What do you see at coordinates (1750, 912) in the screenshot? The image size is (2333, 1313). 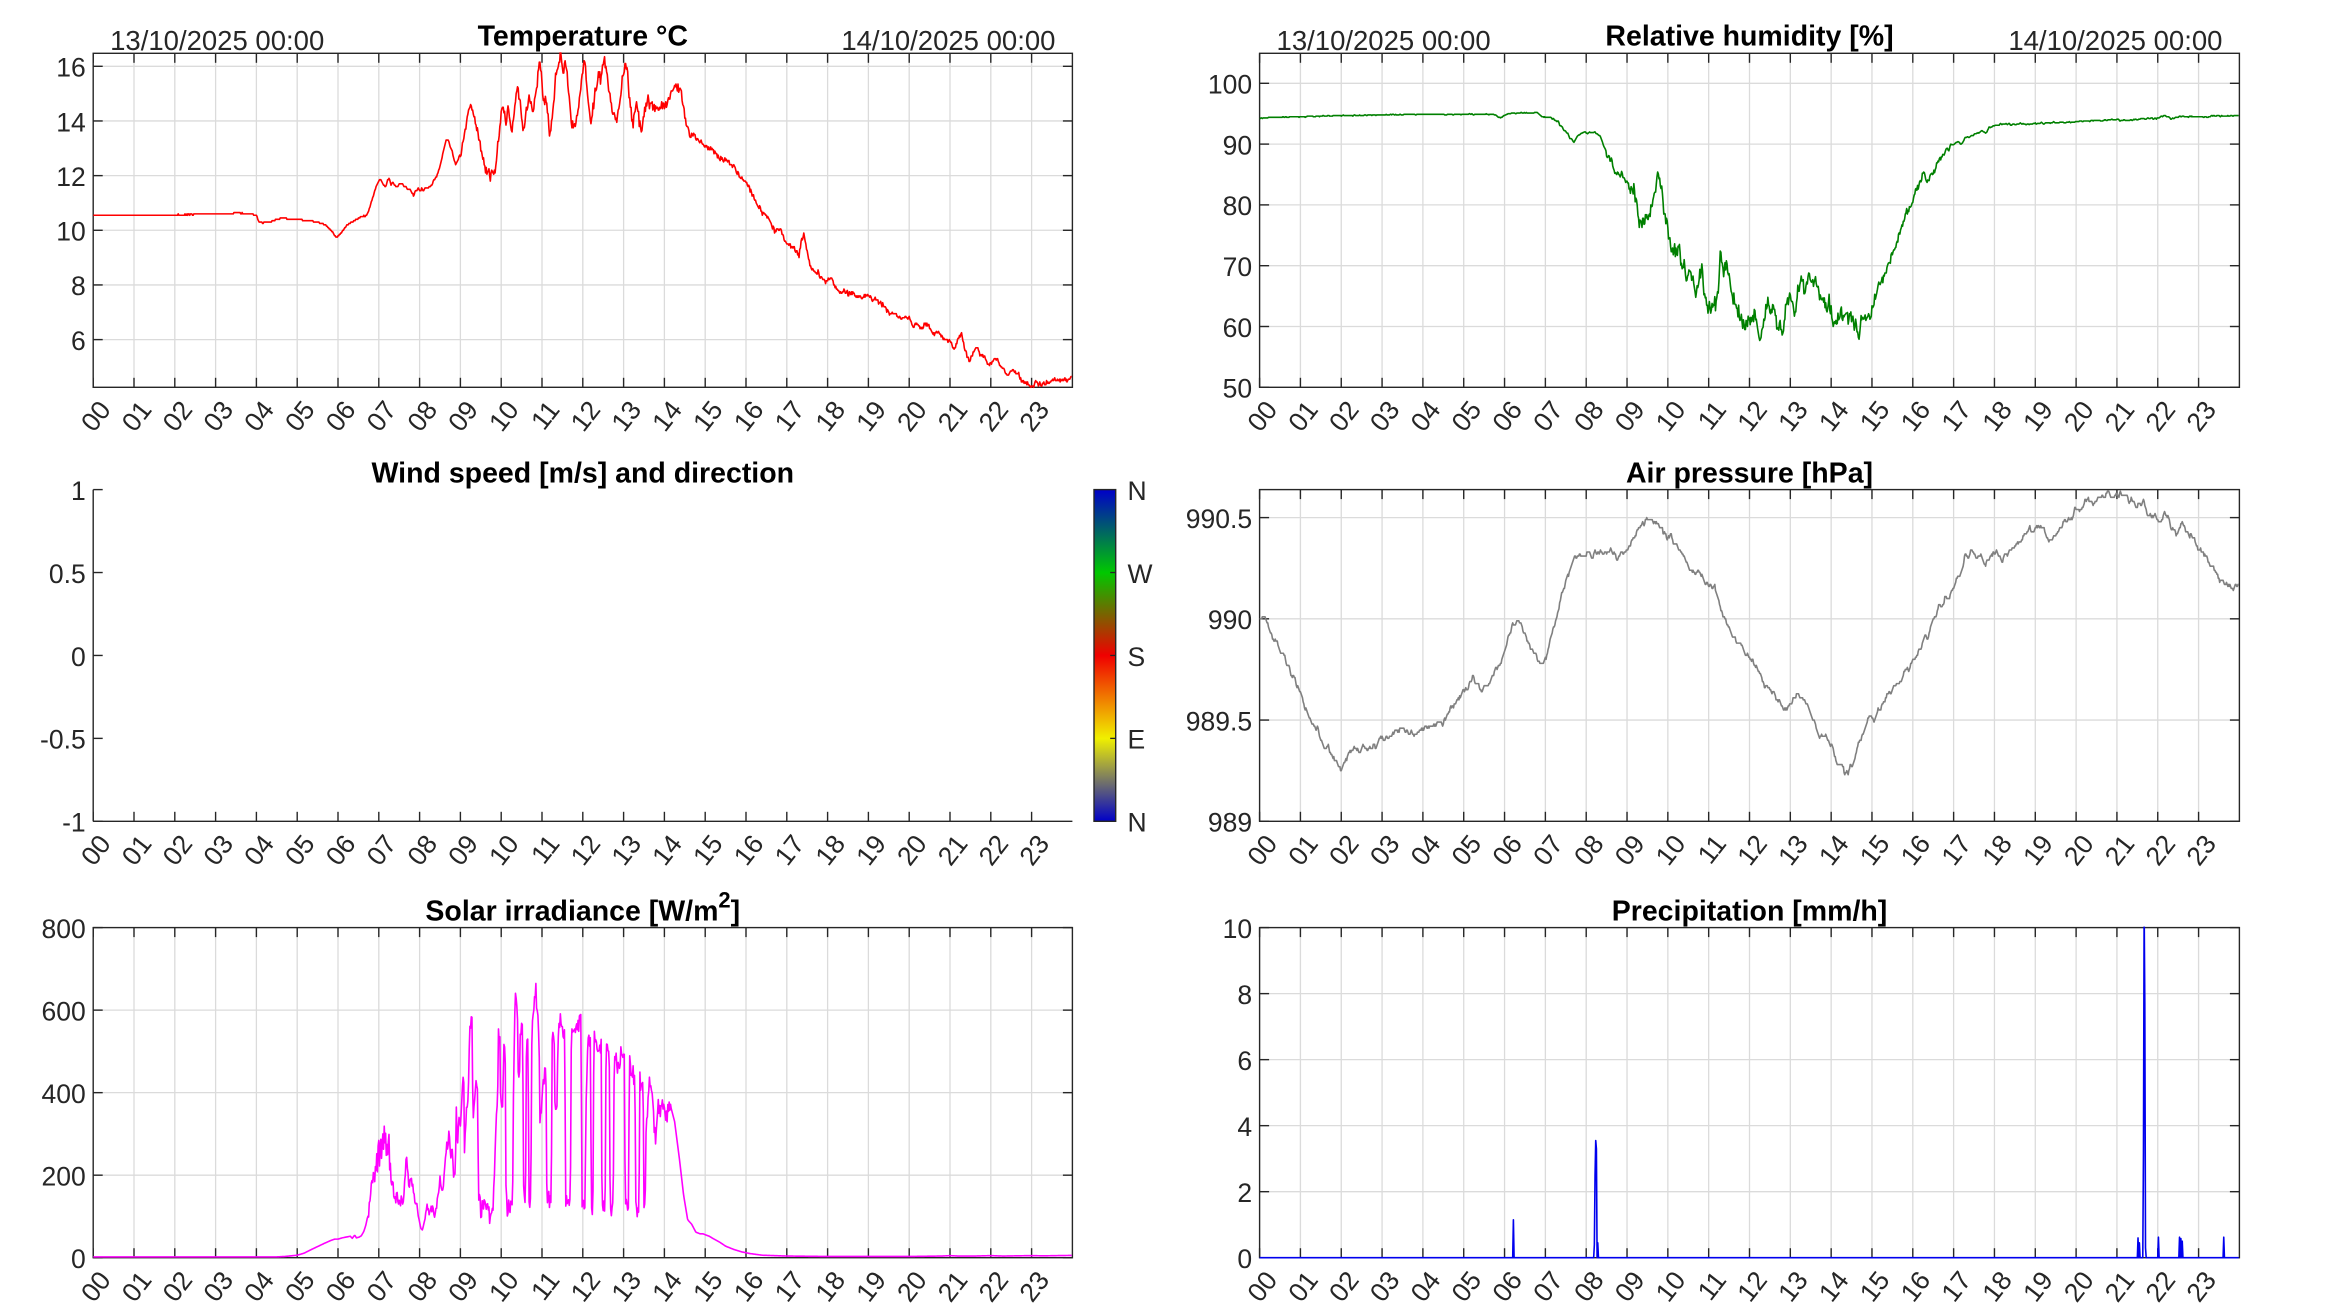 I see `svg-text: Precipitation [mm/h]` at bounding box center [1750, 912].